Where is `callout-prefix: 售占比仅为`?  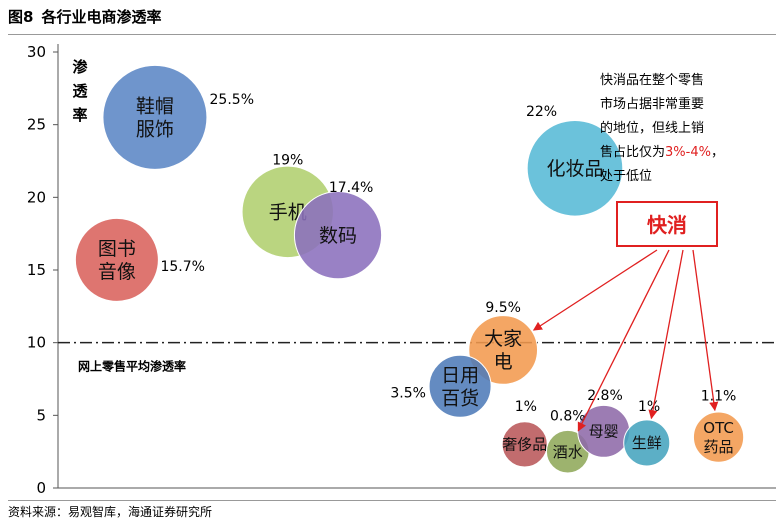
callout-prefix: 售占比仅为 is located at coordinates (632, 152).